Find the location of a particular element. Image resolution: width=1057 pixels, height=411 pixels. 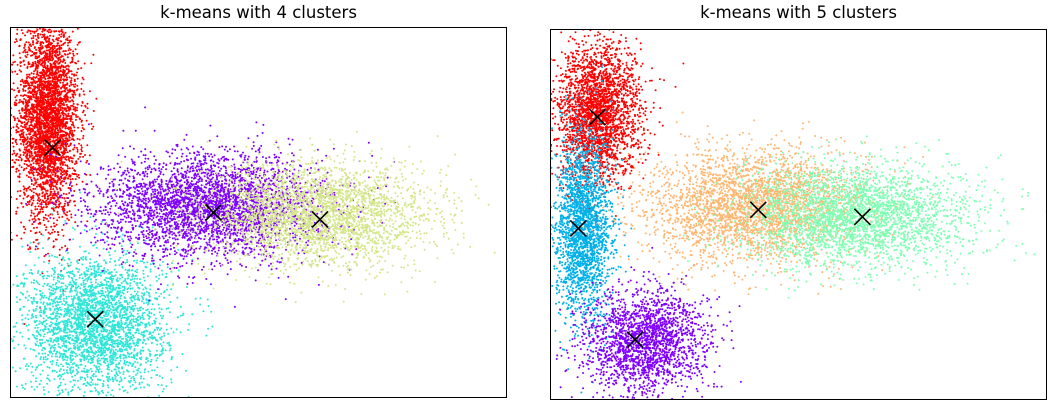

chart-title: k-means with 5 clusters is located at coordinates (798, 12).